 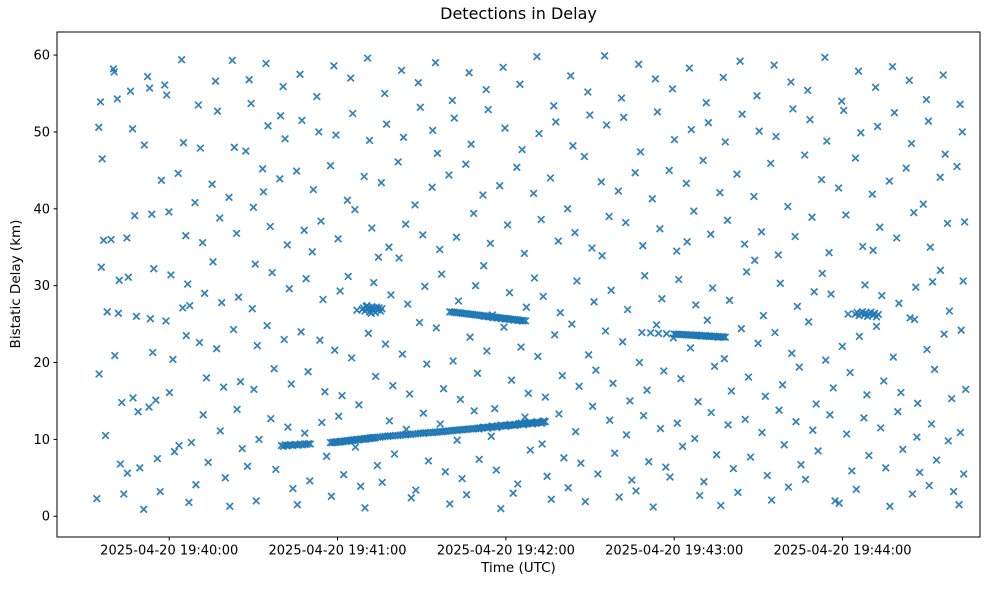 I want to click on series-track-26km-descending, so click(x=487, y=316).